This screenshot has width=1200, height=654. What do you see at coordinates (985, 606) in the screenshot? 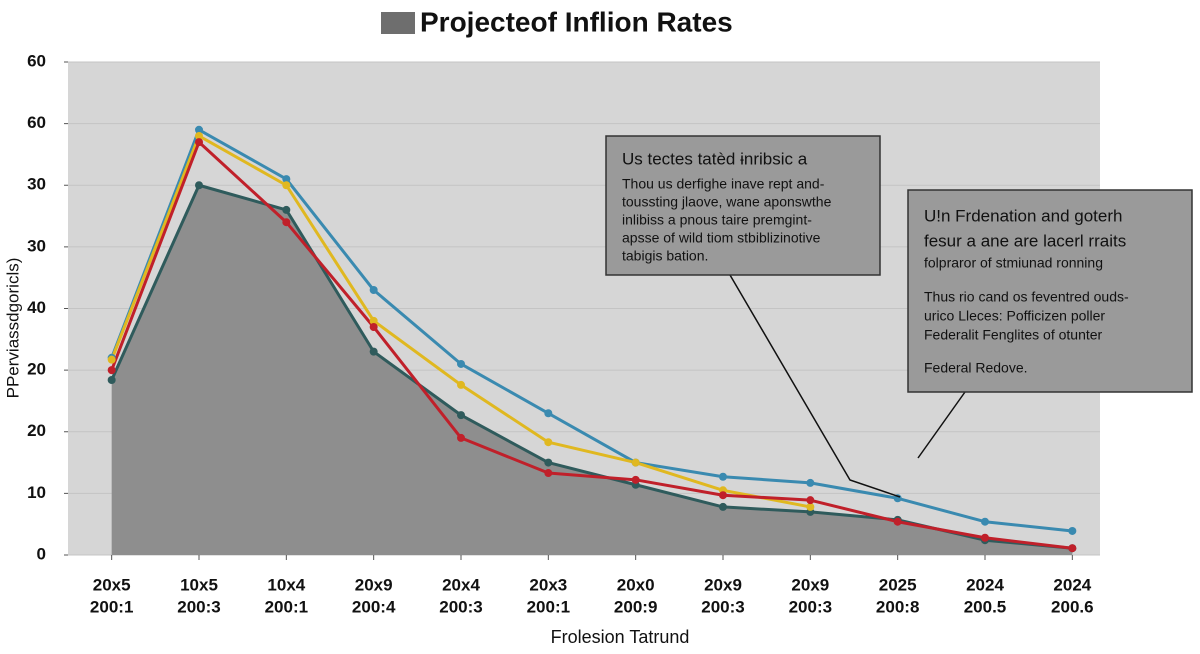
I see `x-tick-label: 200.5` at bounding box center [985, 606].